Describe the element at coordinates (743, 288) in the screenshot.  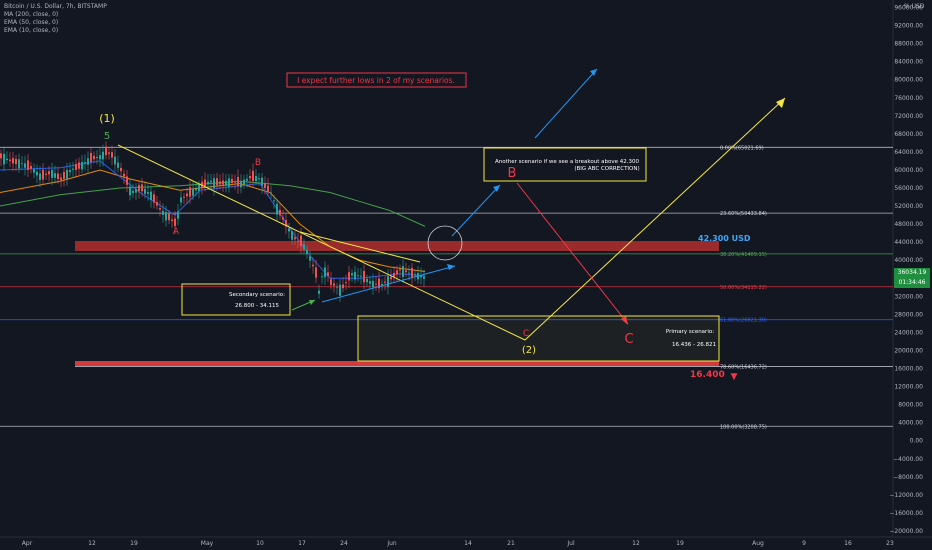
I see `fib-level-label: 50.00%(34115.22)` at that location.